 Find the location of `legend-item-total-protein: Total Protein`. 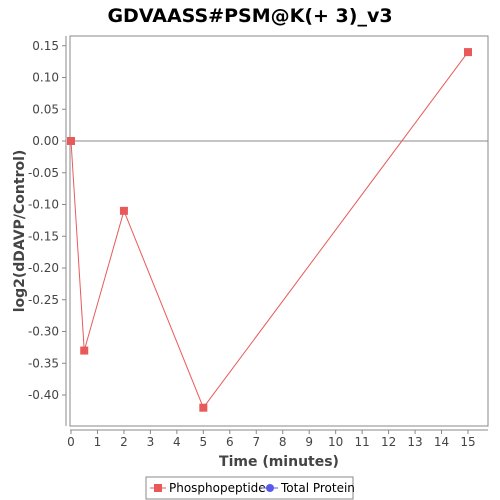

legend-item-total-protein: Total Protein is located at coordinates (308, 488).